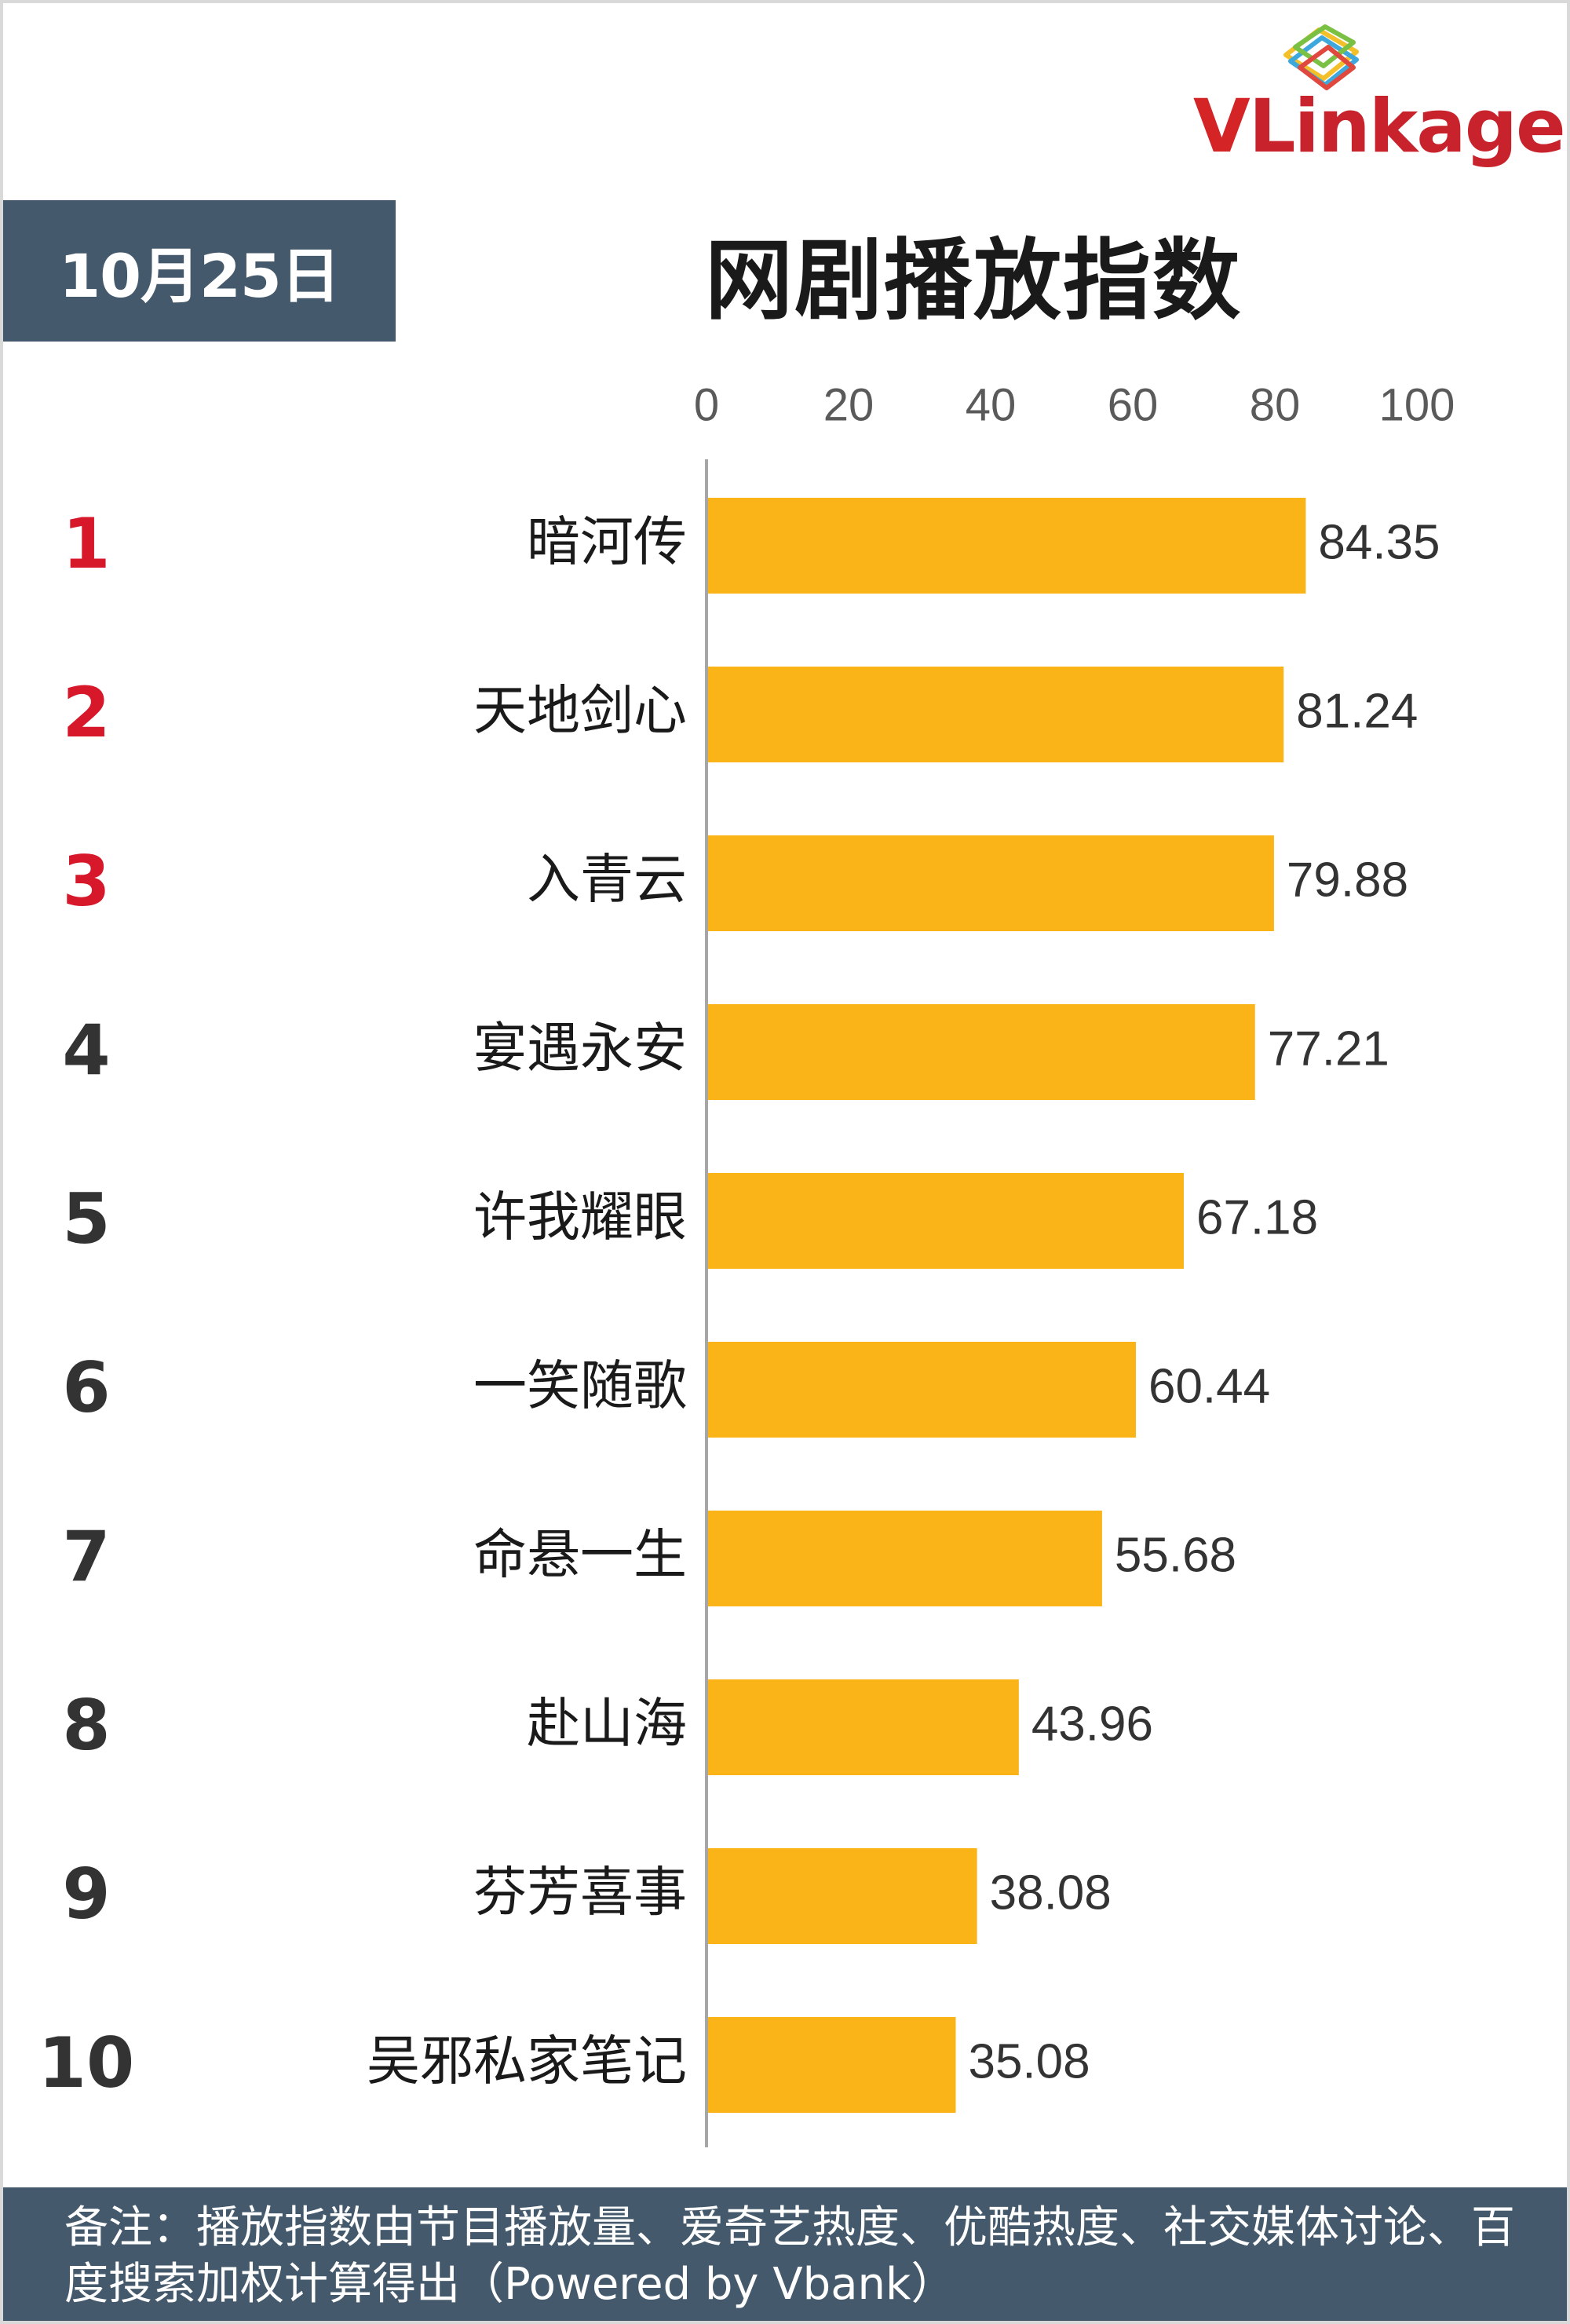 The image size is (1570, 2324). Describe the element at coordinates (973, 281) in the screenshot. I see `chart-title: 网剧播放指数` at that location.